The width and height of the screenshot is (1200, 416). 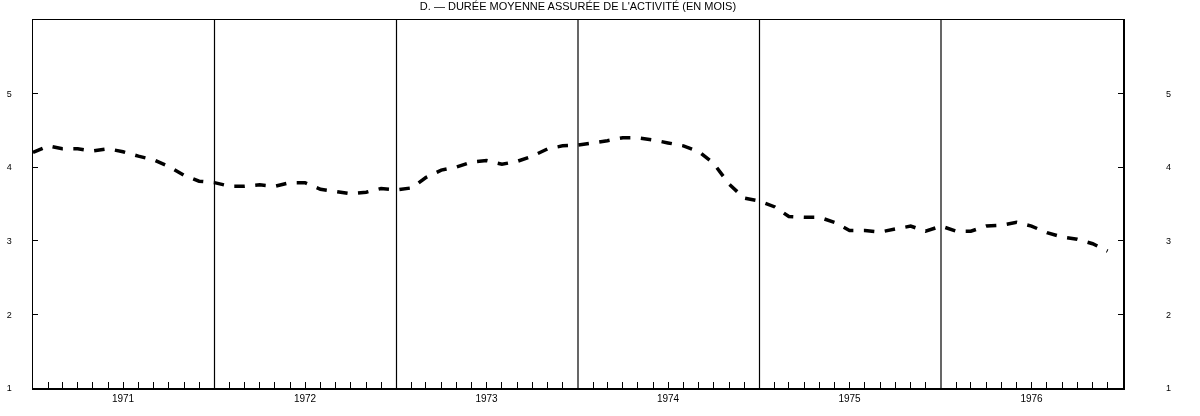 What do you see at coordinates (123, 398) in the screenshot?
I see `x-tick-label: 1971` at bounding box center [123, 398].